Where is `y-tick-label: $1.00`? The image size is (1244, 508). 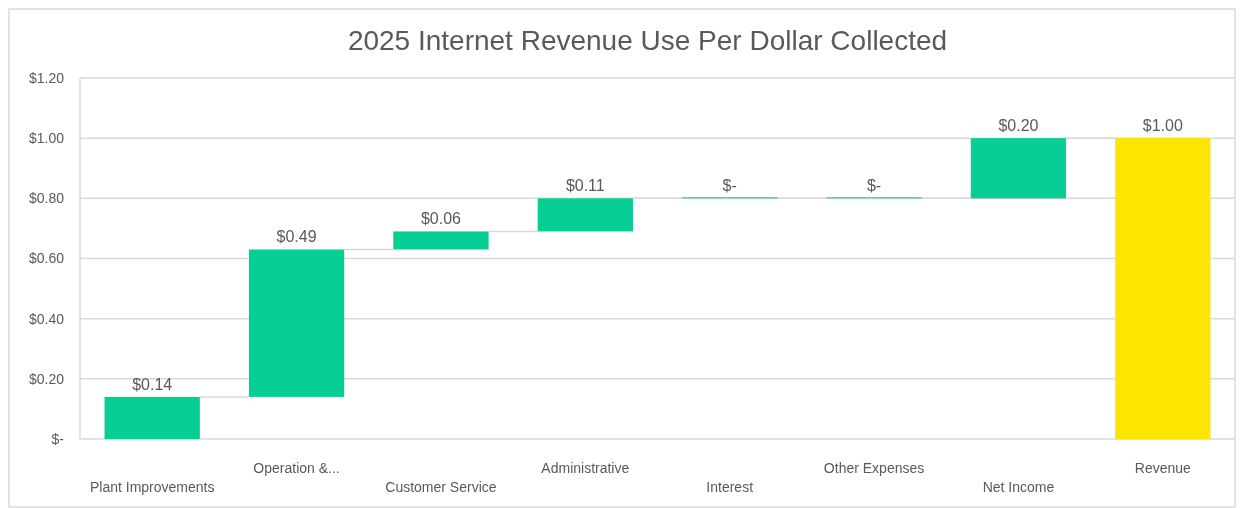
y-tick-label: $1.00 is located at coordinates (46, 138).